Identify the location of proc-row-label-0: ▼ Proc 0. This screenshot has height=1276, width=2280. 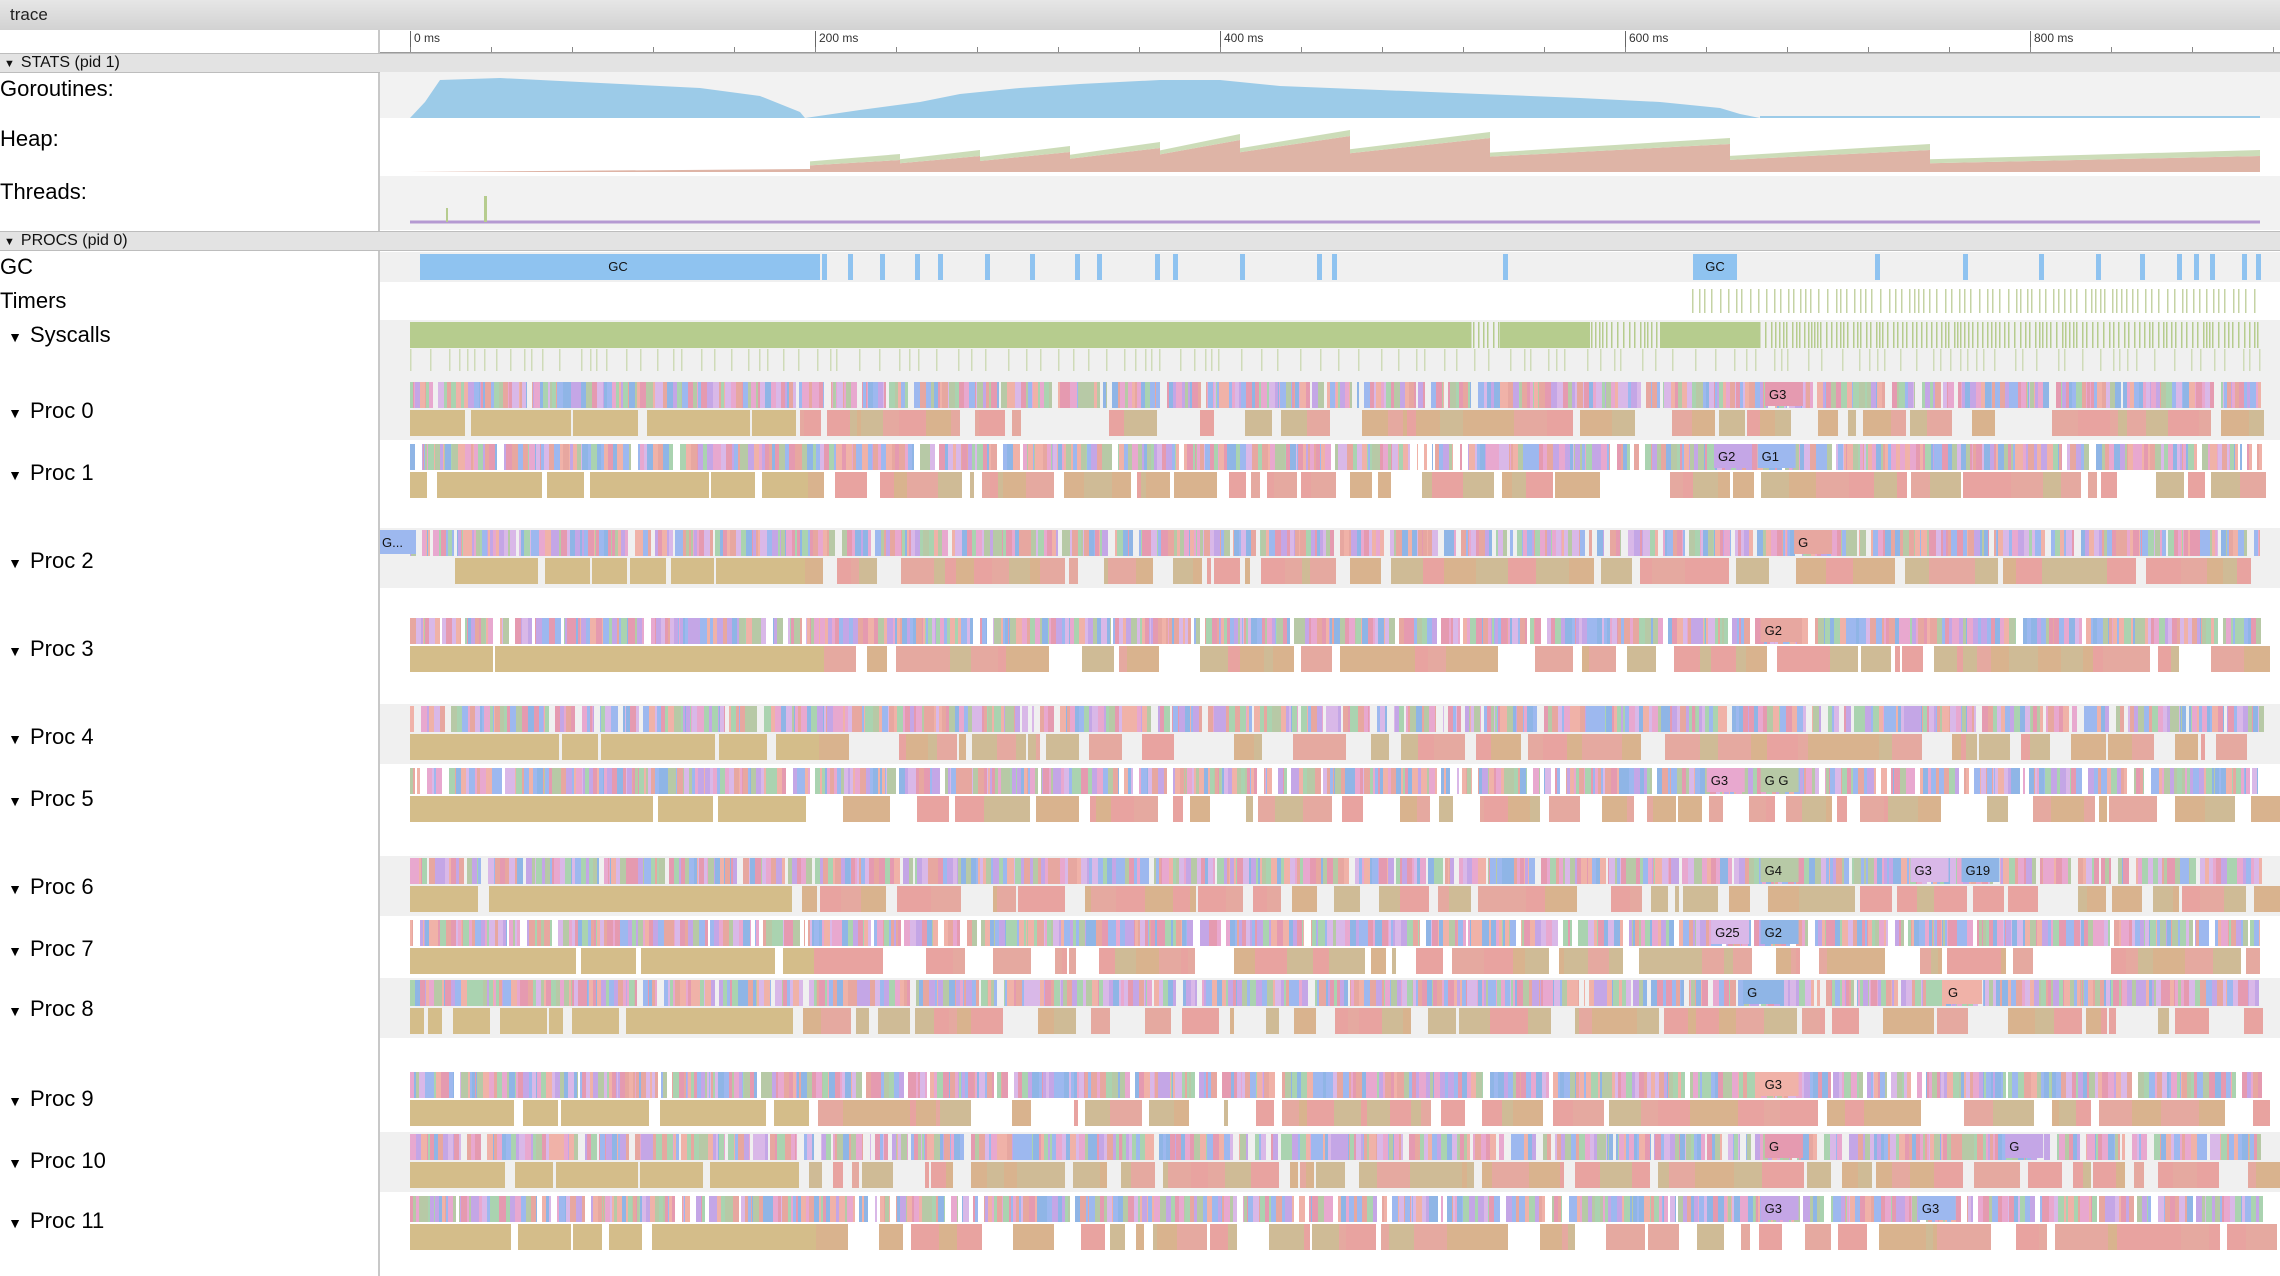
(47, 411).